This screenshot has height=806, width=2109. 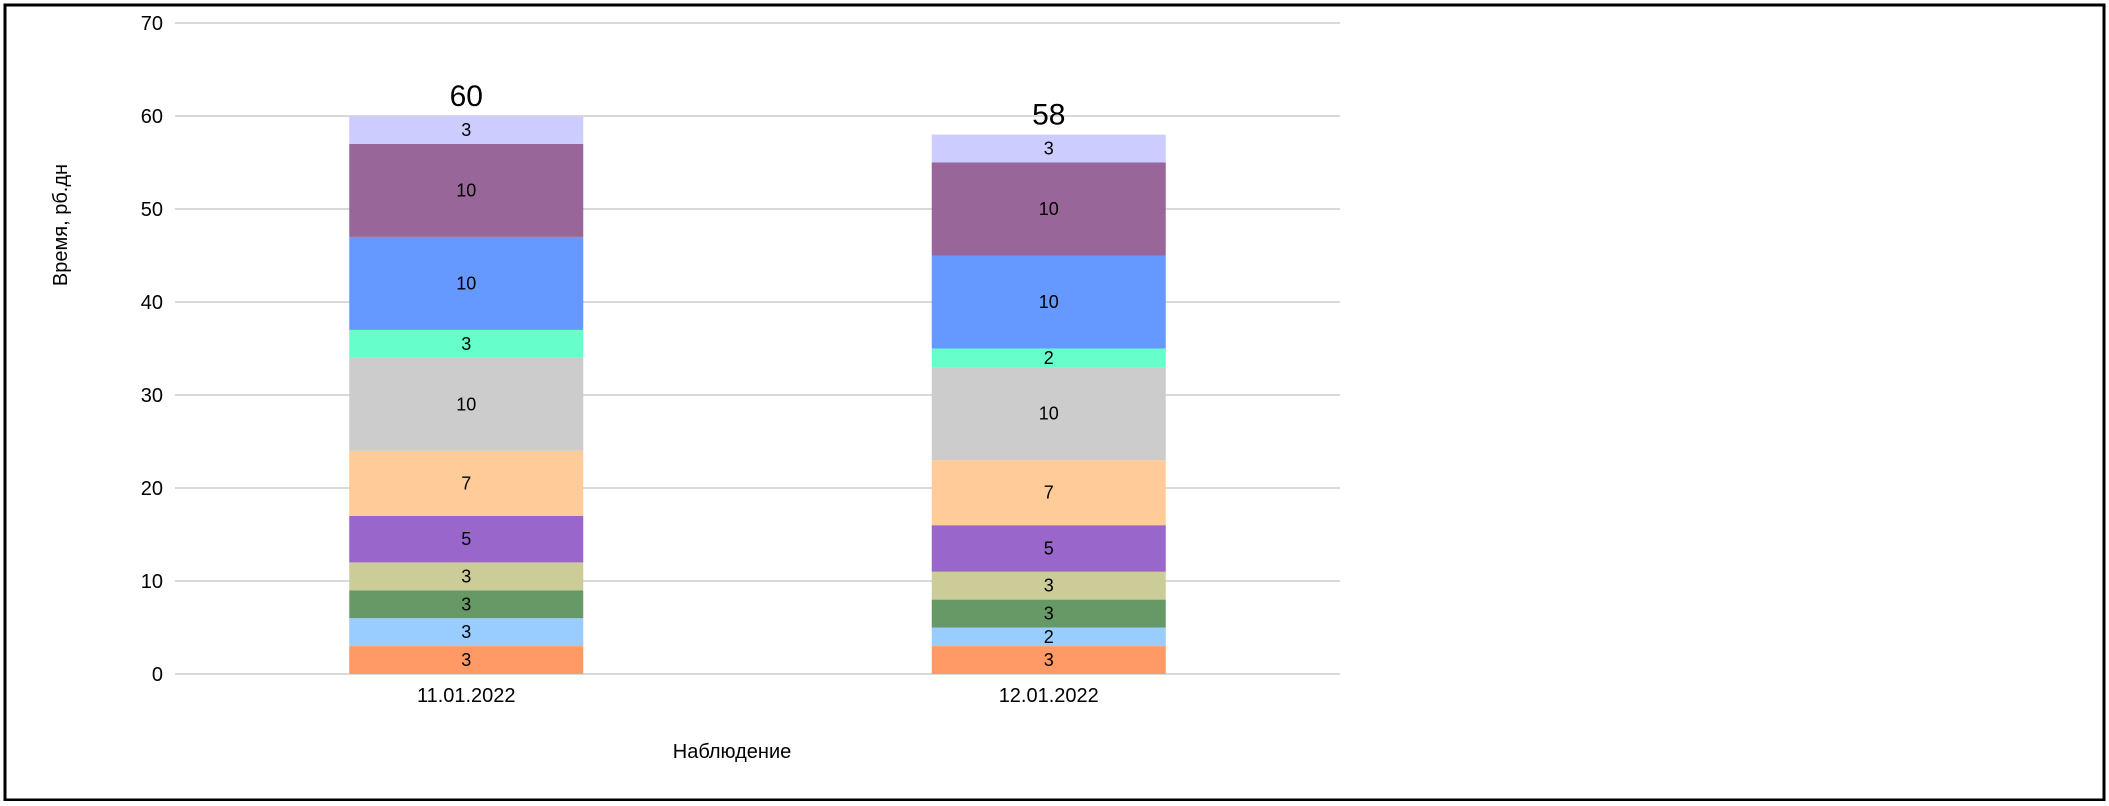 What do you see at coordinates (758, 696) in the screenshot?
I see `x-axis-ticks: 11.01.2022 12.01.2022` at bounding box center [758, 696].